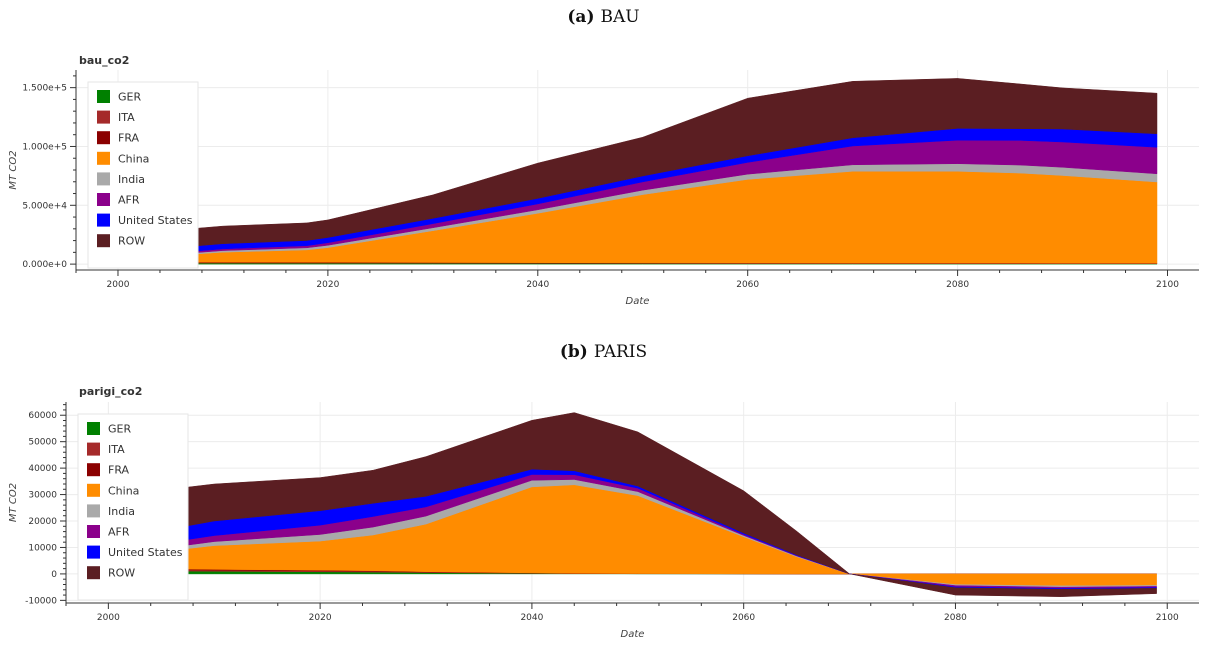 This screenshot has width=1207, height=646. Describe the element at coordinates (42, 522) in the screenshot. I see `y-tick-label: 20000` at that location.